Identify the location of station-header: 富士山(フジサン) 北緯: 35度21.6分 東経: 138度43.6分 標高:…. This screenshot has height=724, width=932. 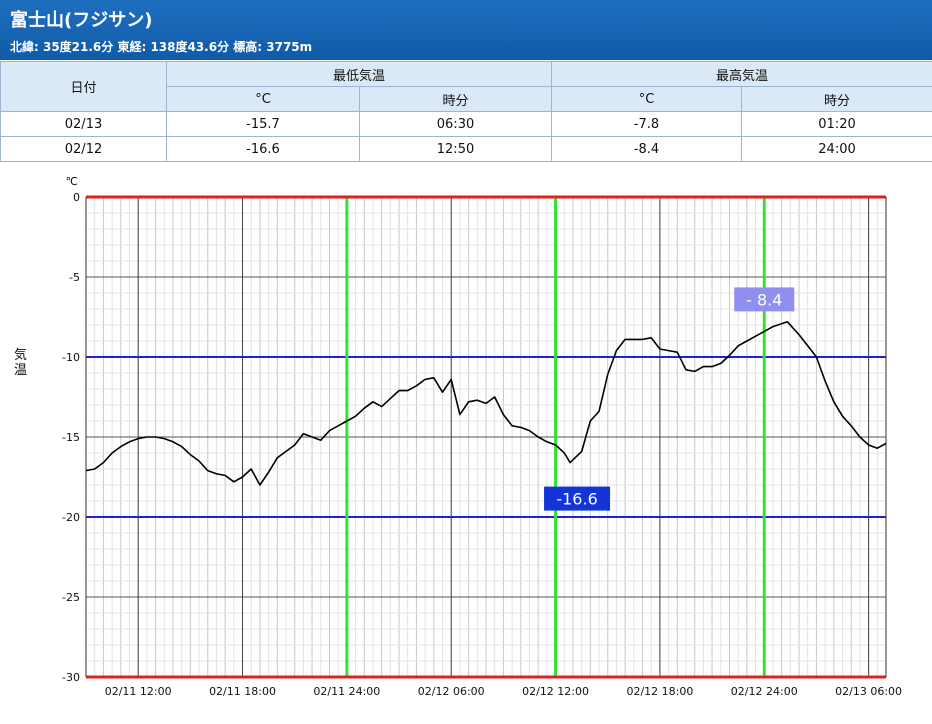
(466, 30).